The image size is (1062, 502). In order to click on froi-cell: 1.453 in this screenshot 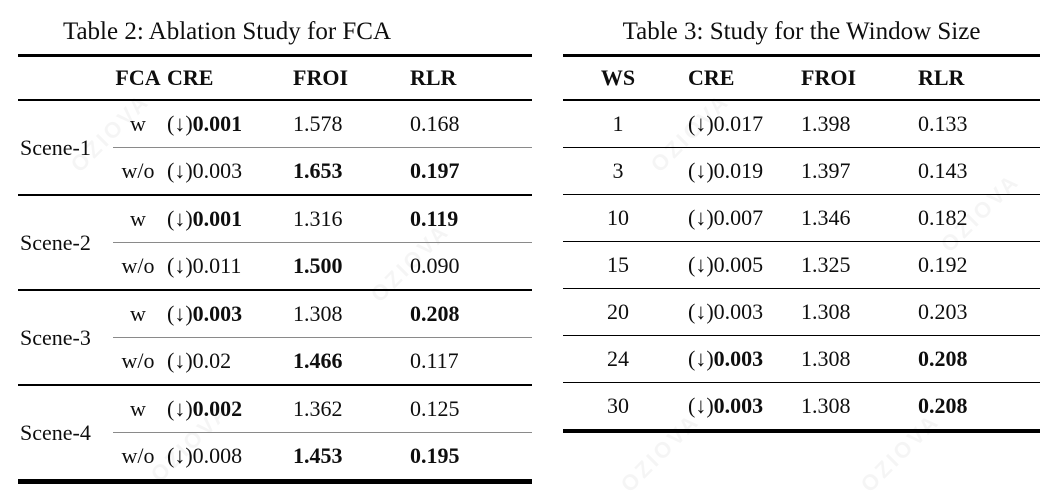, I will do `click(318, 455)`.